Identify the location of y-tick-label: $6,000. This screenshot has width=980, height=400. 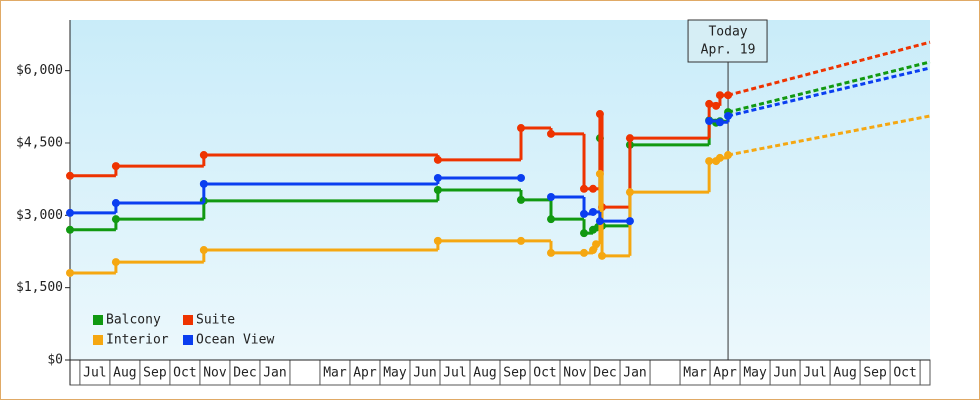
(39, 70).